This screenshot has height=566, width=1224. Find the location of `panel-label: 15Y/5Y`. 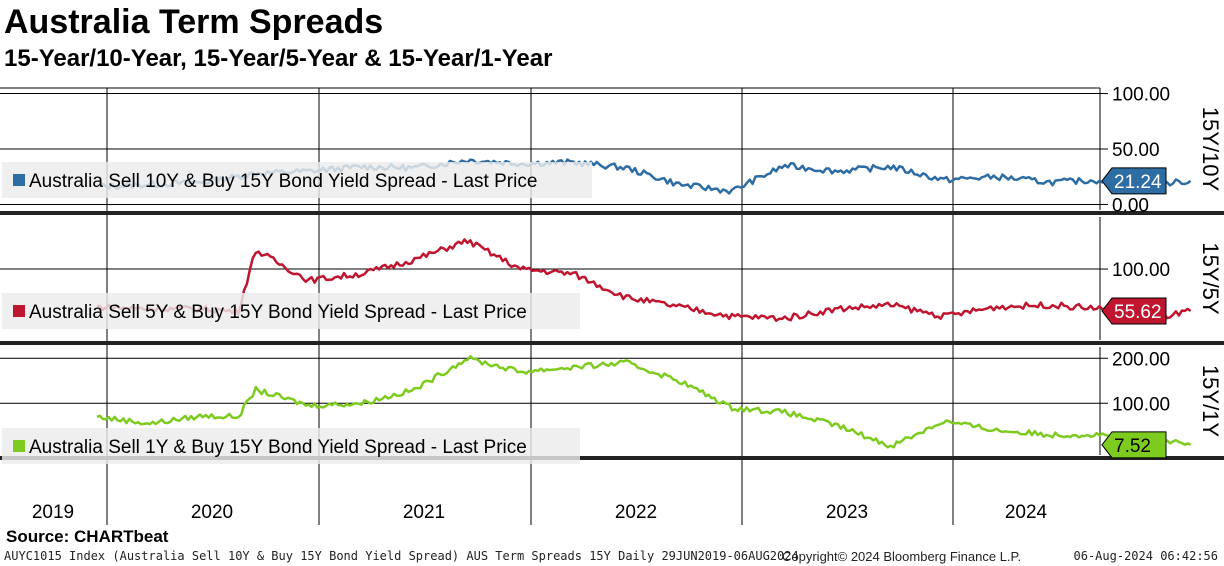

panel-label: 15Y/5Y is located at coordinates (1210, 278).